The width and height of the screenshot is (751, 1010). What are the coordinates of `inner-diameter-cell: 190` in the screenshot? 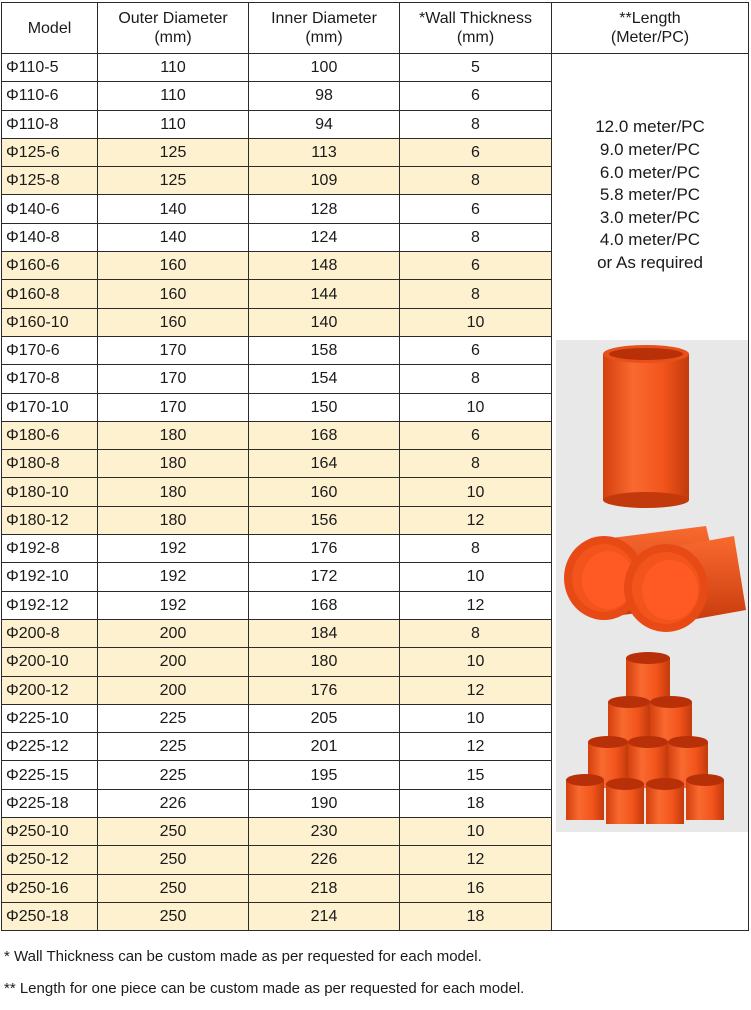 It's located at (324, 803).